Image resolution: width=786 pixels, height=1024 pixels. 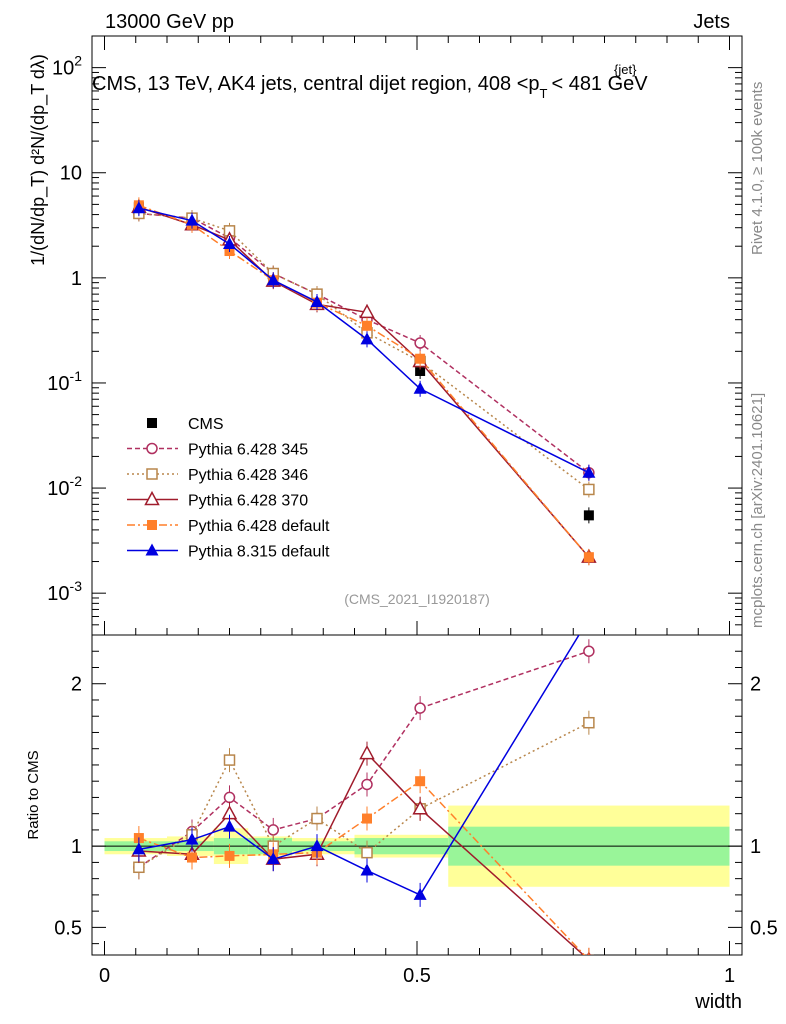 I want to click on legend-marker-pythia-8-315-default, so click(x=152, y=549).